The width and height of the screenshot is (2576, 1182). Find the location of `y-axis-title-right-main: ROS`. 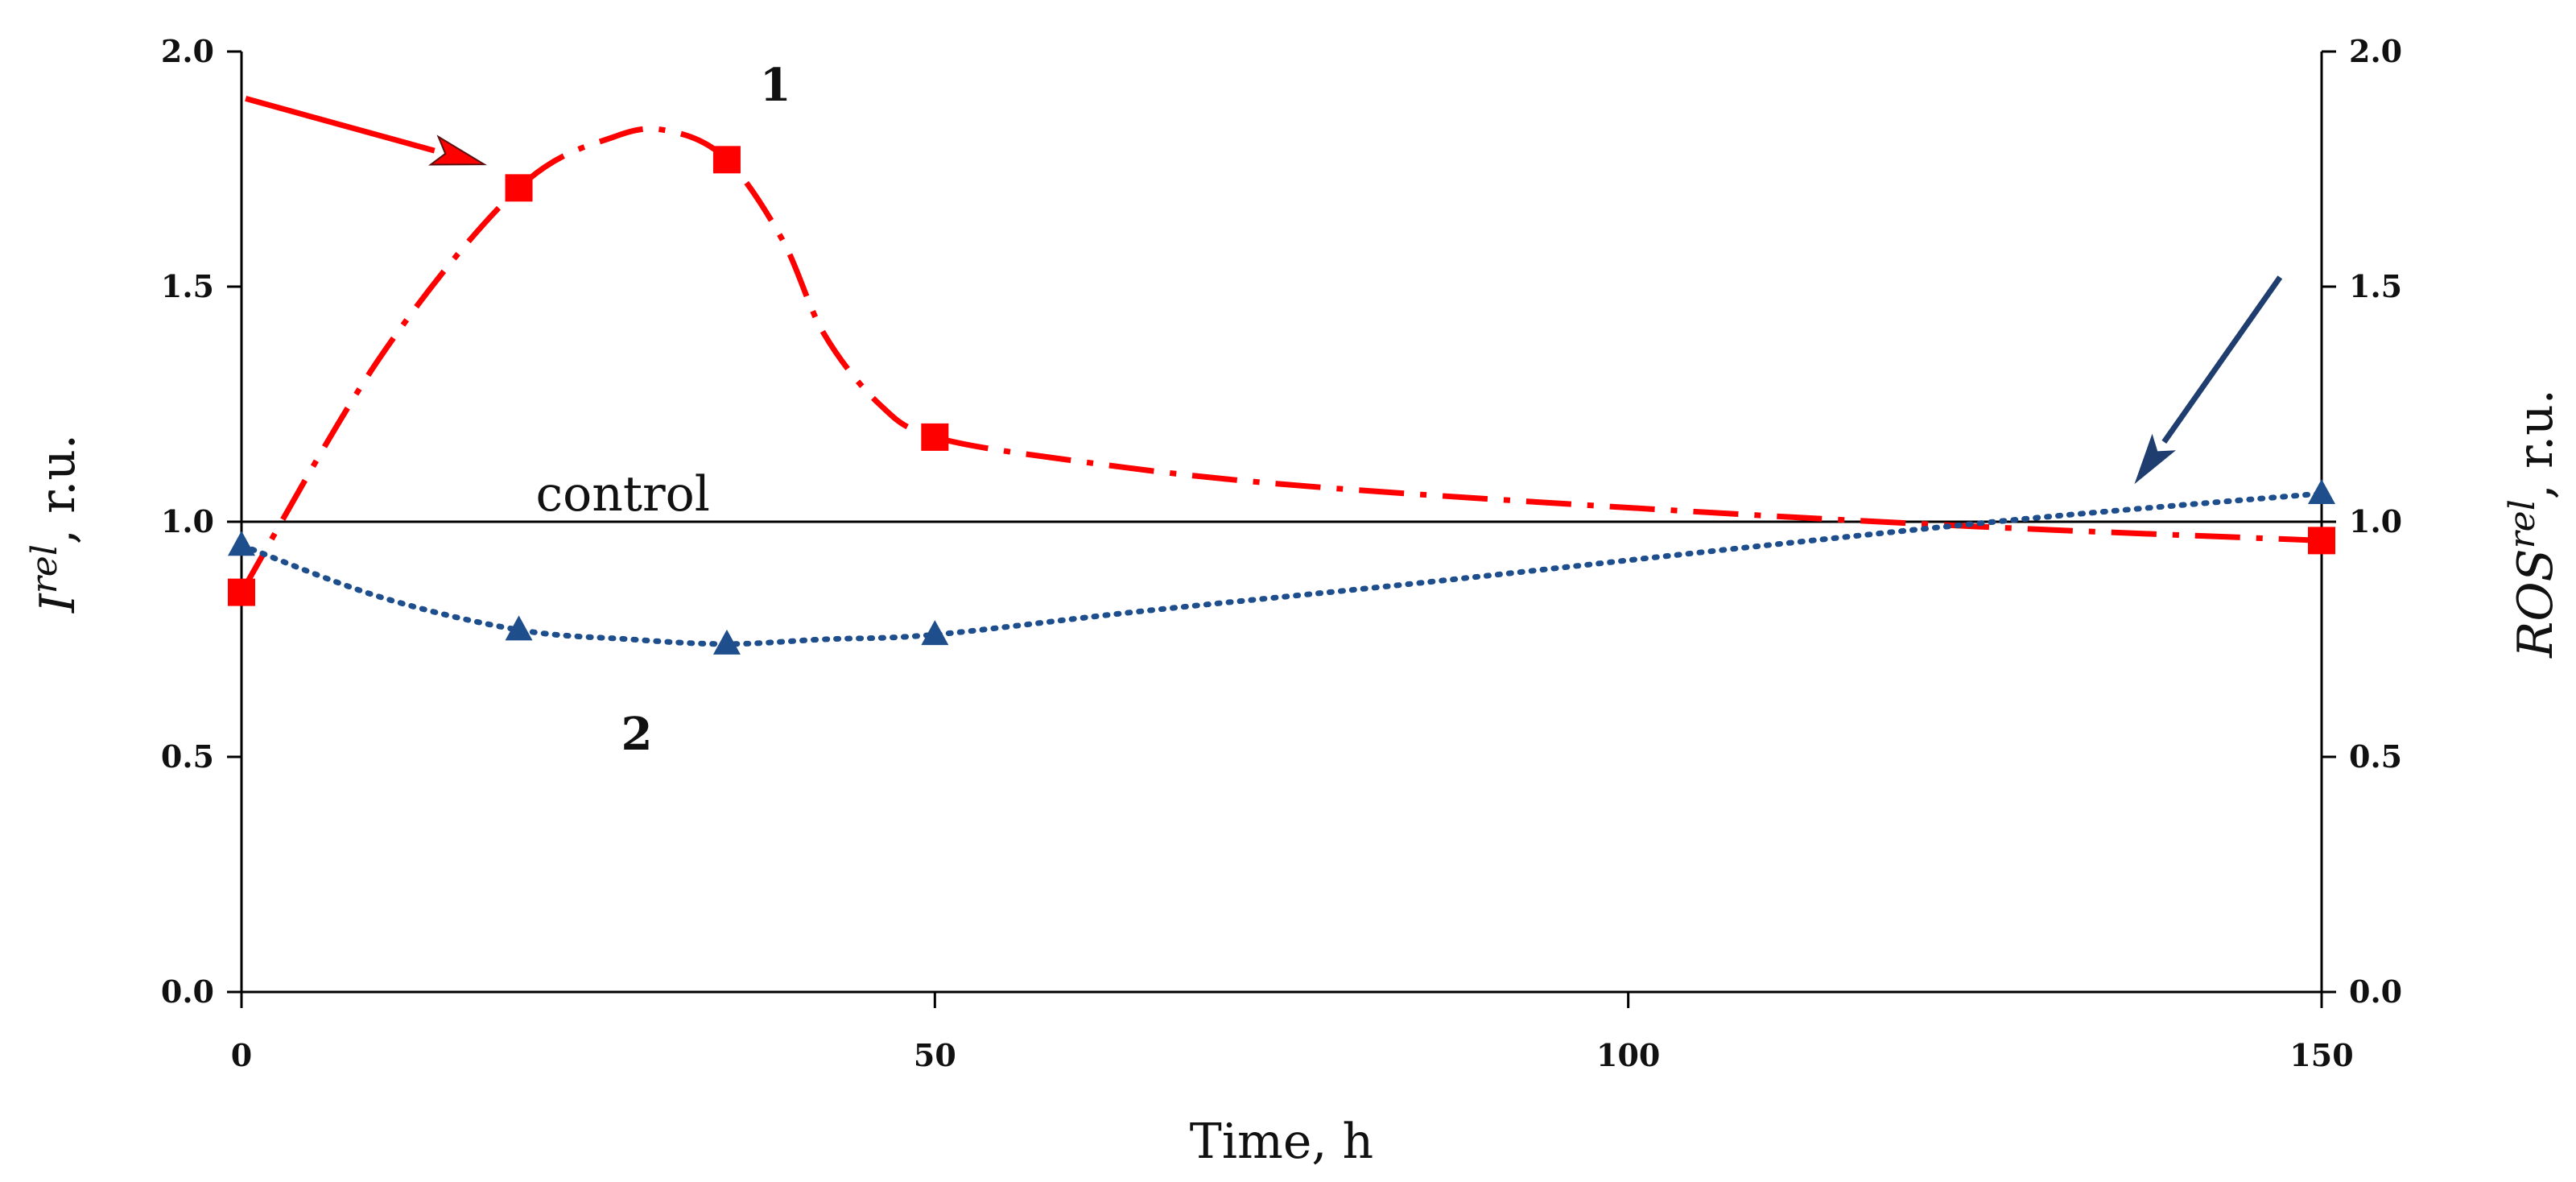

y-axis-title-right-main: ROS is located at coordinates (2536, 603).